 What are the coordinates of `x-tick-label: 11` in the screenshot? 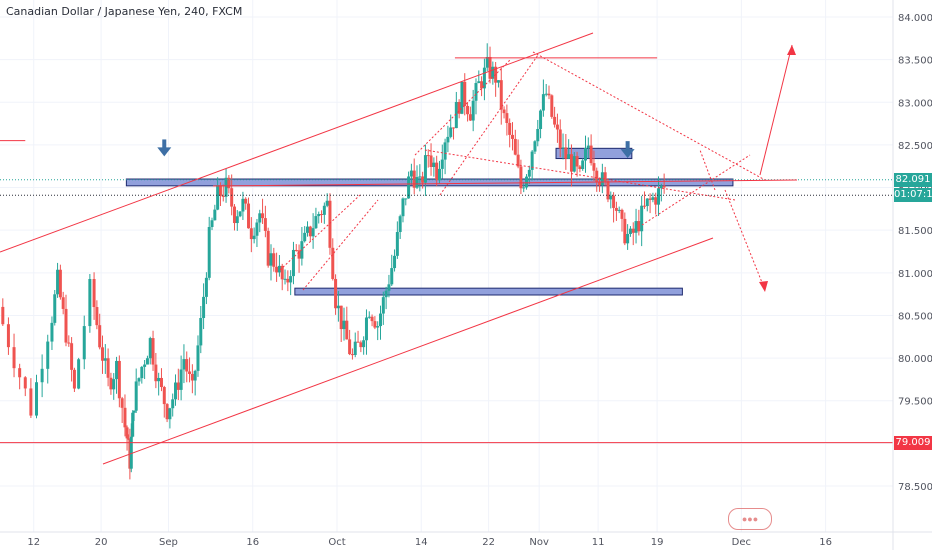 It's located at (598, 542).